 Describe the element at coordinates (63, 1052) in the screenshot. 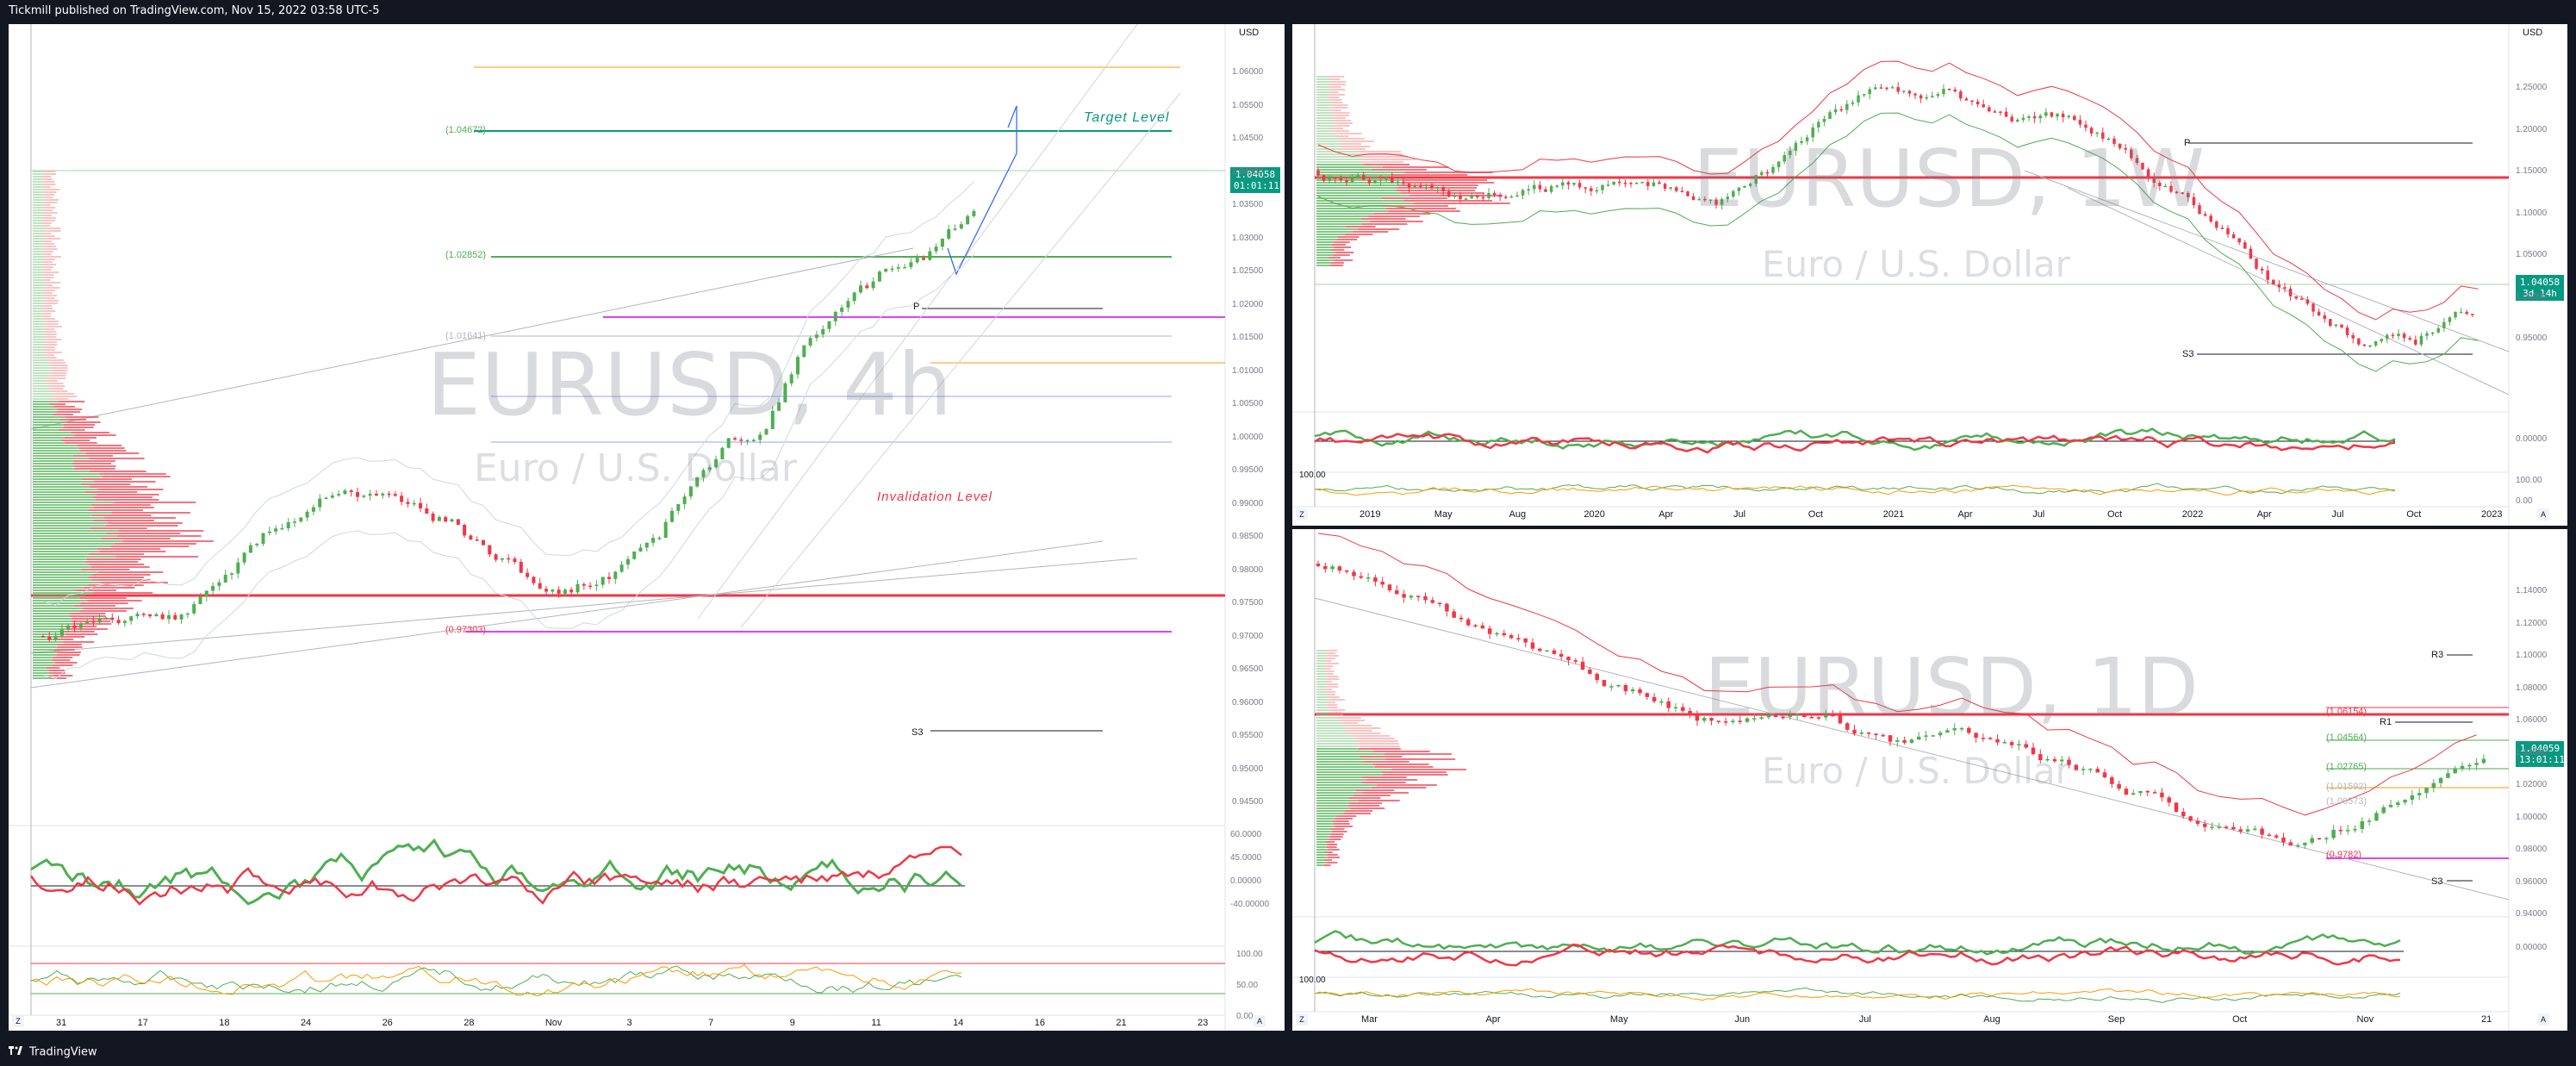

I see `brand-text: TradingView` at that location.